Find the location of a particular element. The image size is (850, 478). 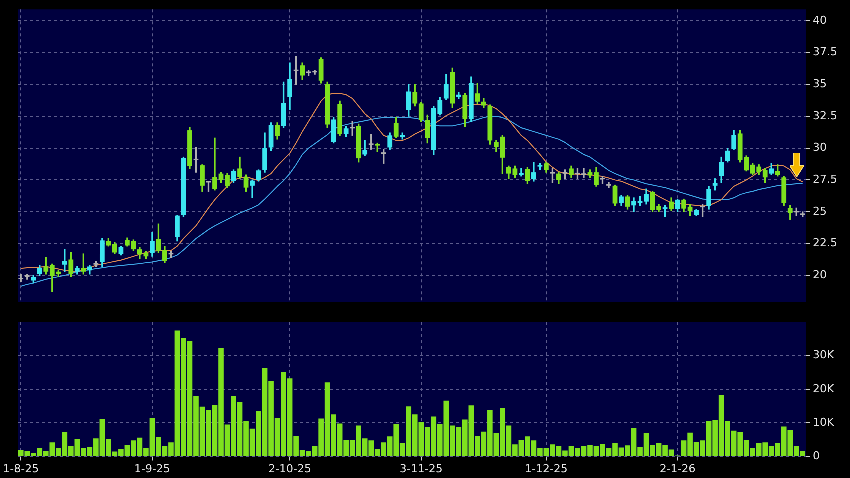

x-tick-label: 3-11-25 is located at coordinates (421, 469).